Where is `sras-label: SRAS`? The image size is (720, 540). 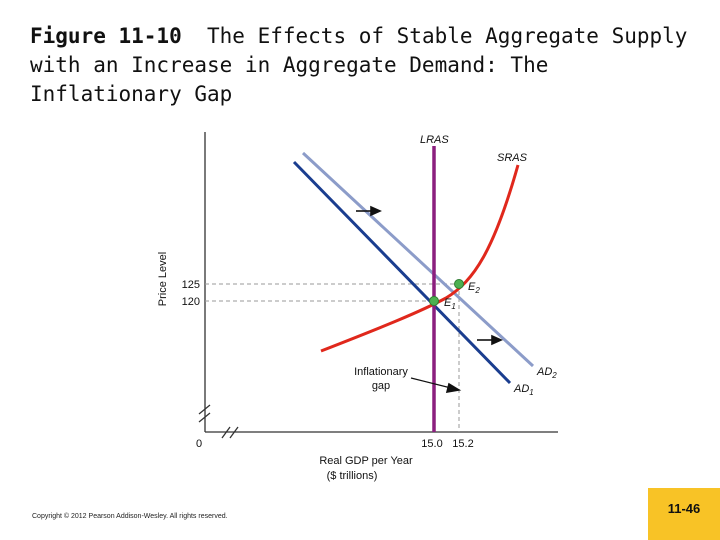 sras-label: SRAS is located at coordinates (512, 158).